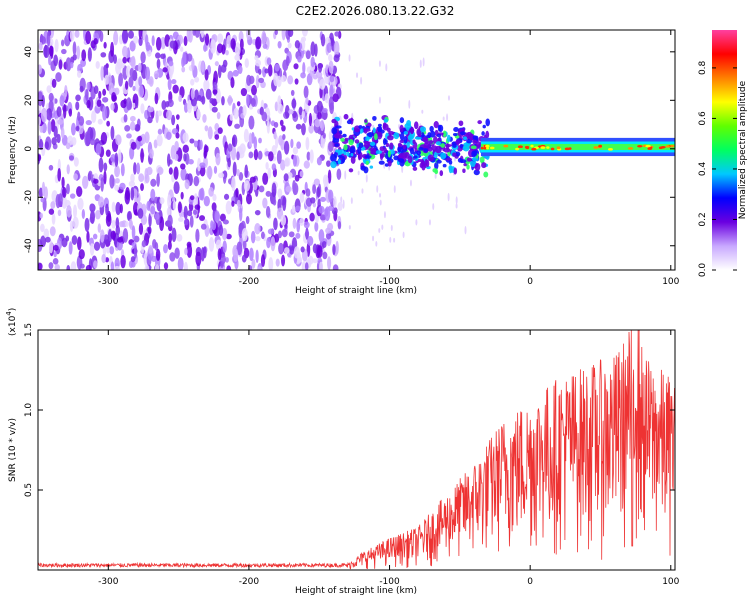 The image size is (750, 600). Describe the element at coordinates (29, 149) in the screenshot. I see `y-tick-label: 0` at that location.